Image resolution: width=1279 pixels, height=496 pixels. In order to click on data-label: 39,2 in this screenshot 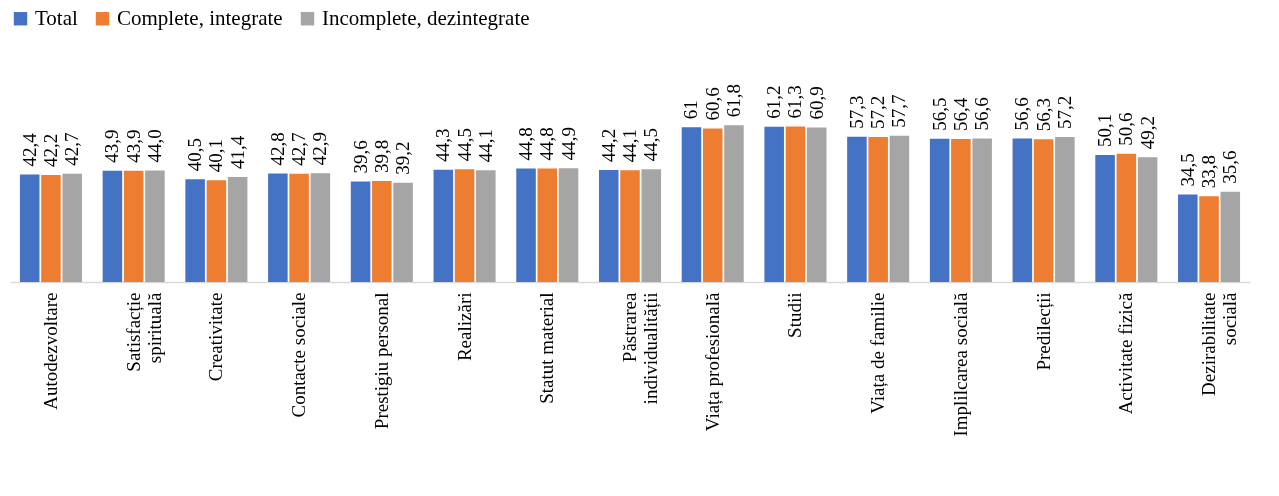, I will do `click(403, 158)`.